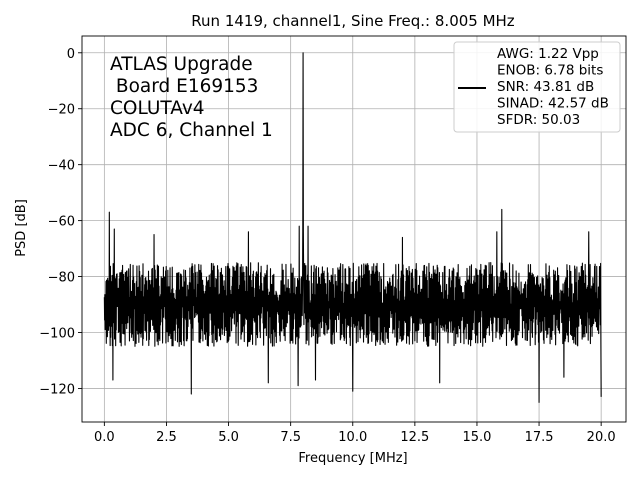 The width and height of the screenshot is (640, 480). What do you see at coordinates (539, 437) in the screenshot?
I see `x-tick-label: 17.5` at bounding box center [539, 437].